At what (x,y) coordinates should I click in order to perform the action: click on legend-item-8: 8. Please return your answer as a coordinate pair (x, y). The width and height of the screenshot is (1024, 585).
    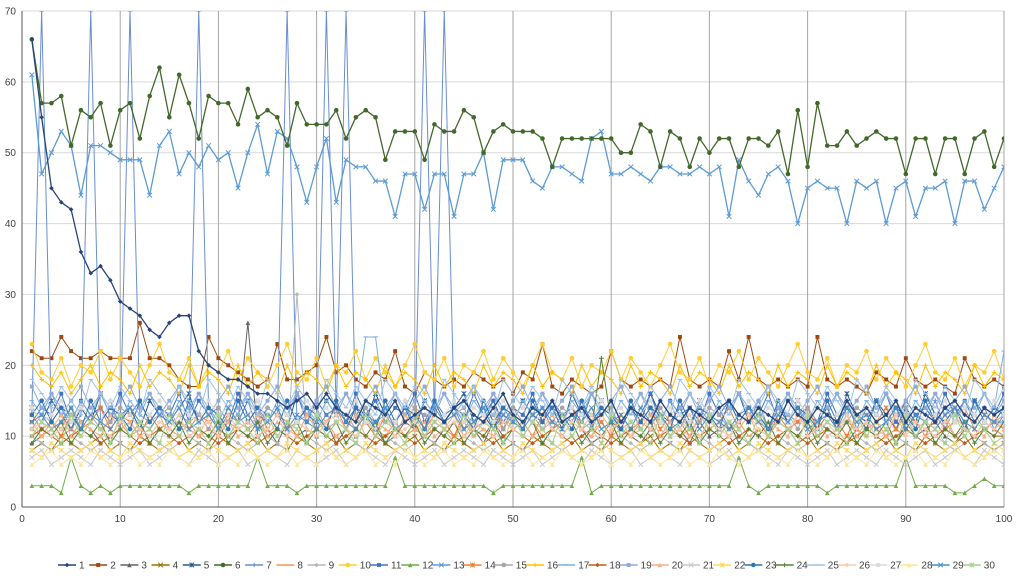
    Looking at the image, I should click on (289, 566).